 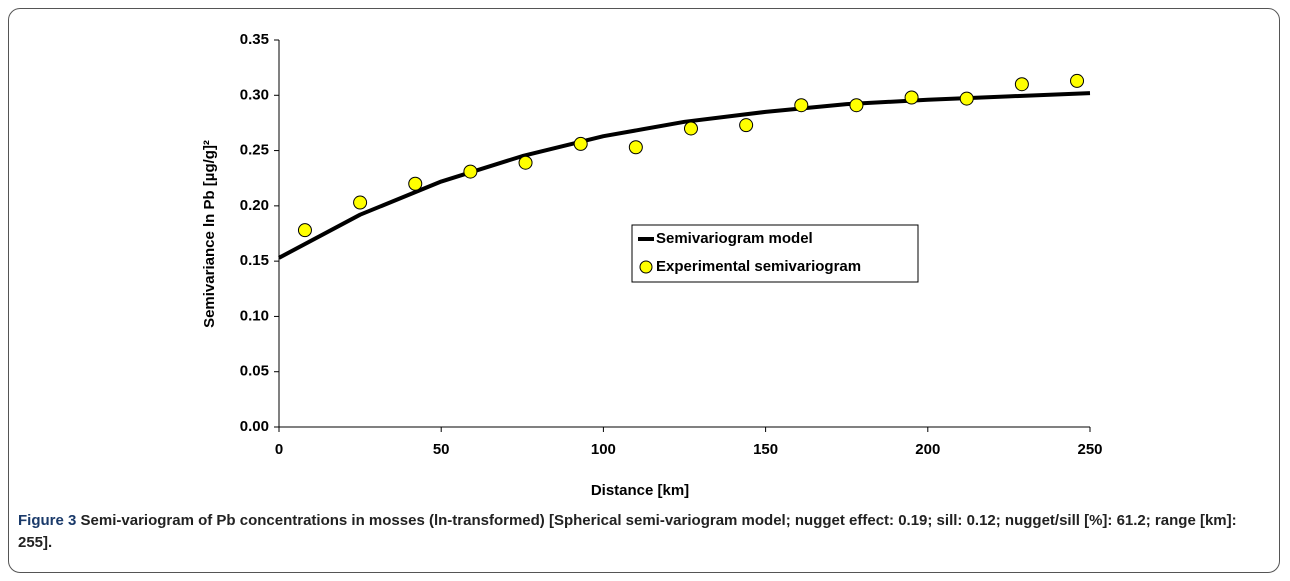 I want to click on legend-box, so click(x=775, y=253).